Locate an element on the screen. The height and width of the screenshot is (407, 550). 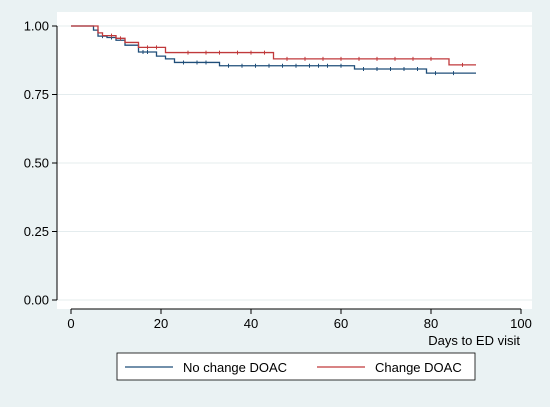
legend-box is located at coordinates (296, 366).